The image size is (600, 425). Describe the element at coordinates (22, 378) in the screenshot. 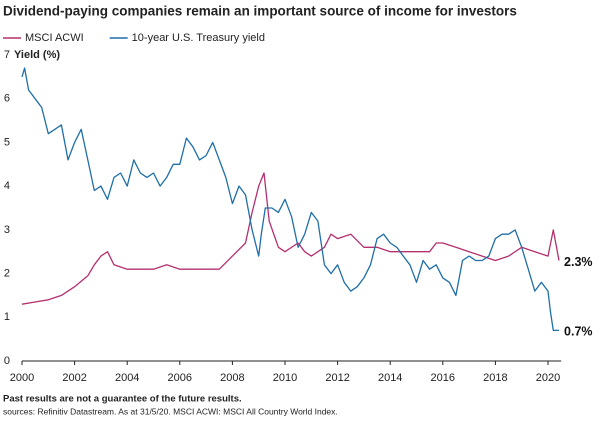

I see `x-tick-label: 2000` at that location.